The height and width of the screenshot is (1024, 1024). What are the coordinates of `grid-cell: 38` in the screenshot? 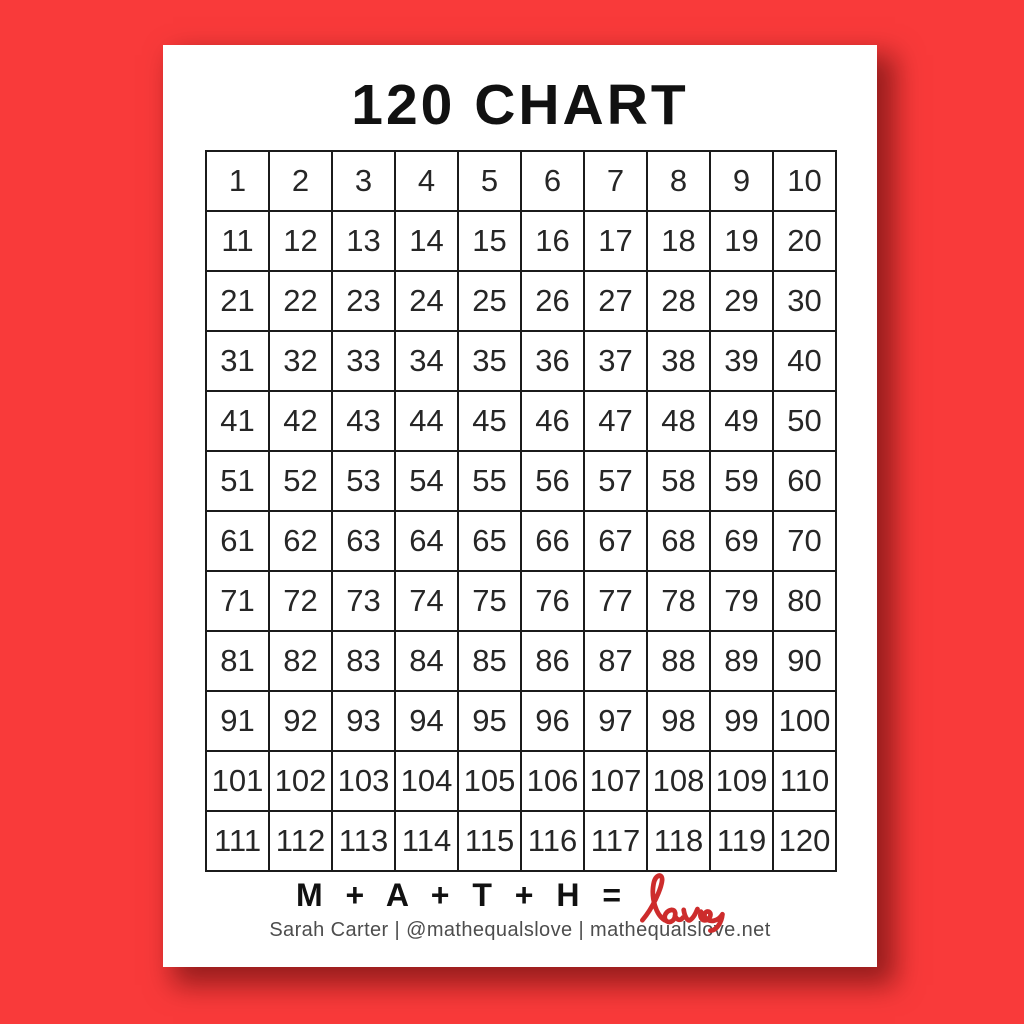 It's located at (678, 361).